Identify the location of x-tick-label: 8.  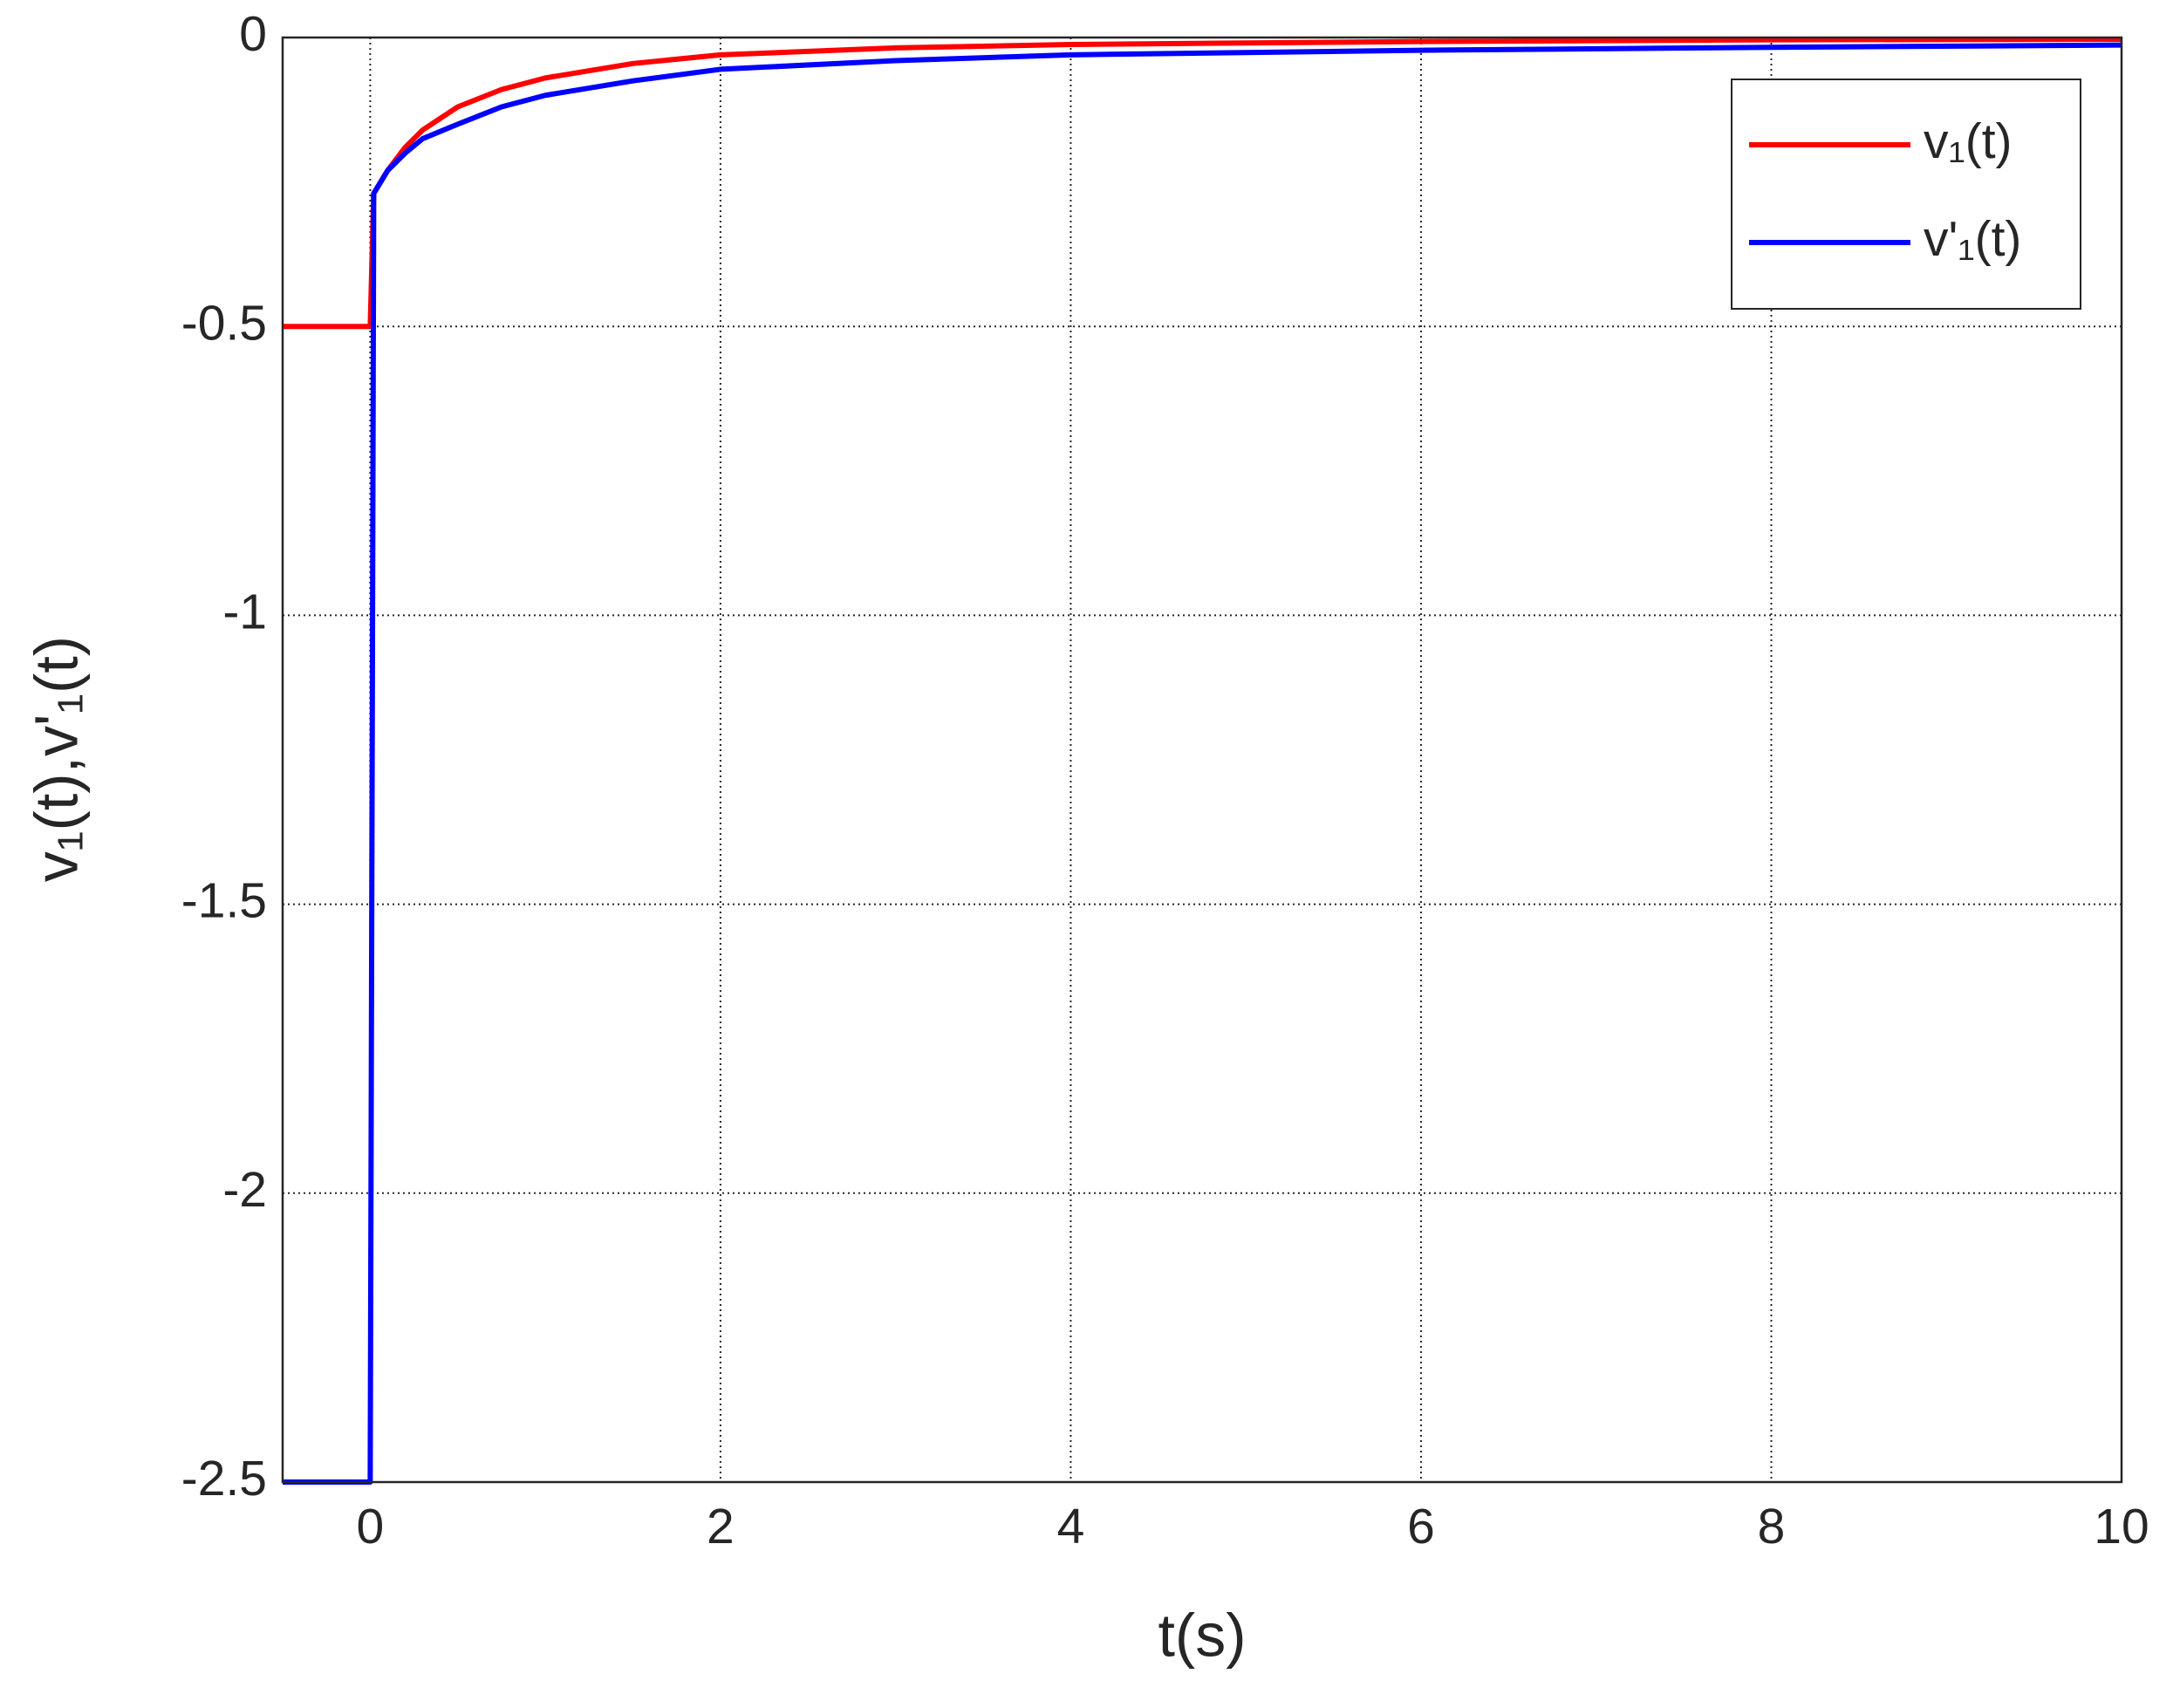
(1772, 1527).